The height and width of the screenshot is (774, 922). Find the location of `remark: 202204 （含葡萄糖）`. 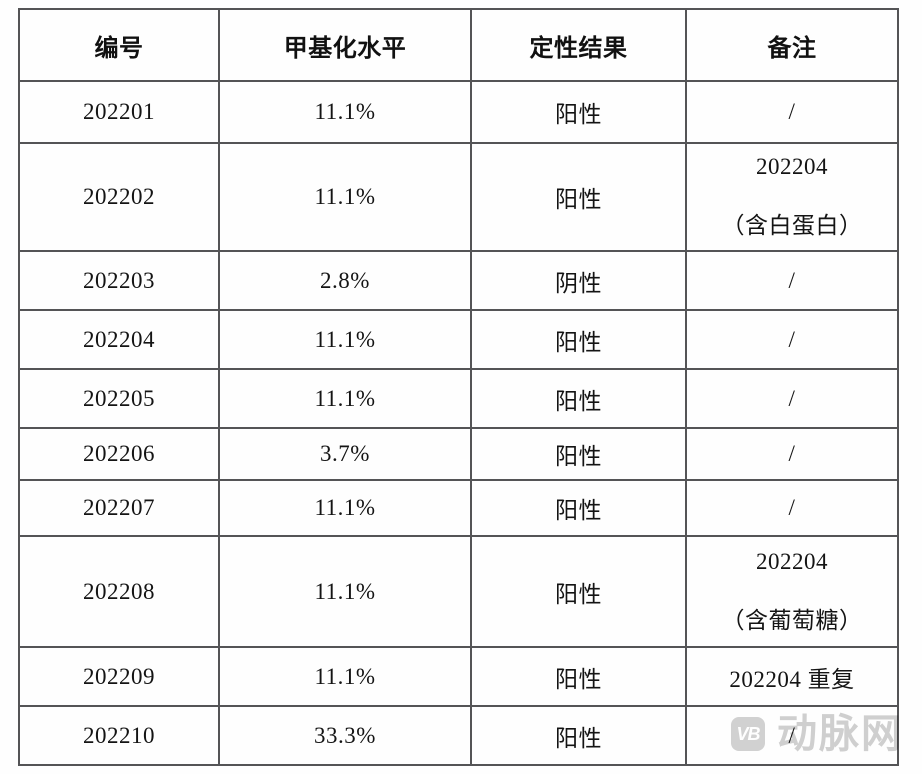

remark: 202204 （含葡萄糖） is located at coordinates (792, 591).